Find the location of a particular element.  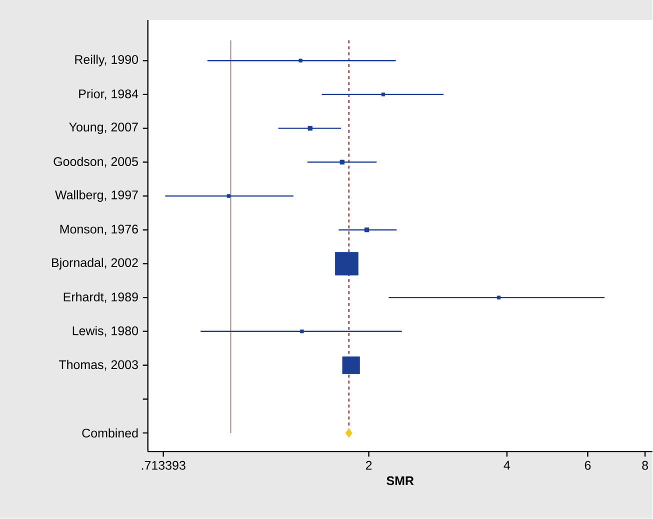

y-tick-label: Lewis, 1980 is located at coordinates (105, 331).